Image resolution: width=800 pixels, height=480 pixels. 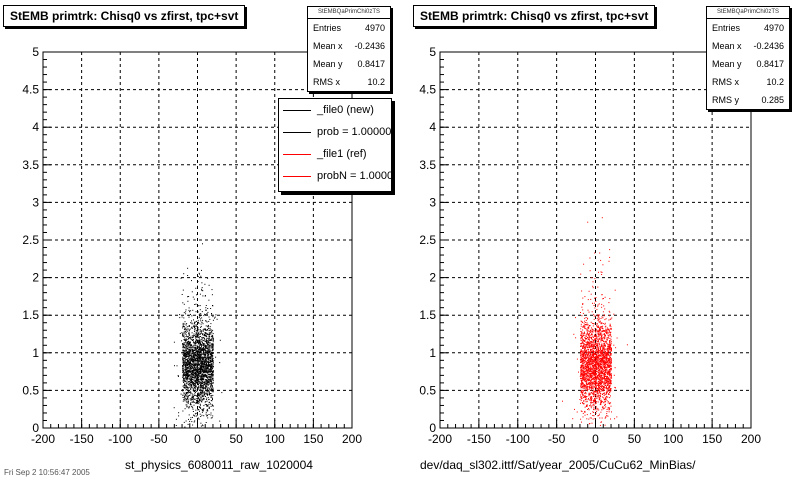 I want to click on legend-label: prob = 1.000000, so click(x=354, y=132).